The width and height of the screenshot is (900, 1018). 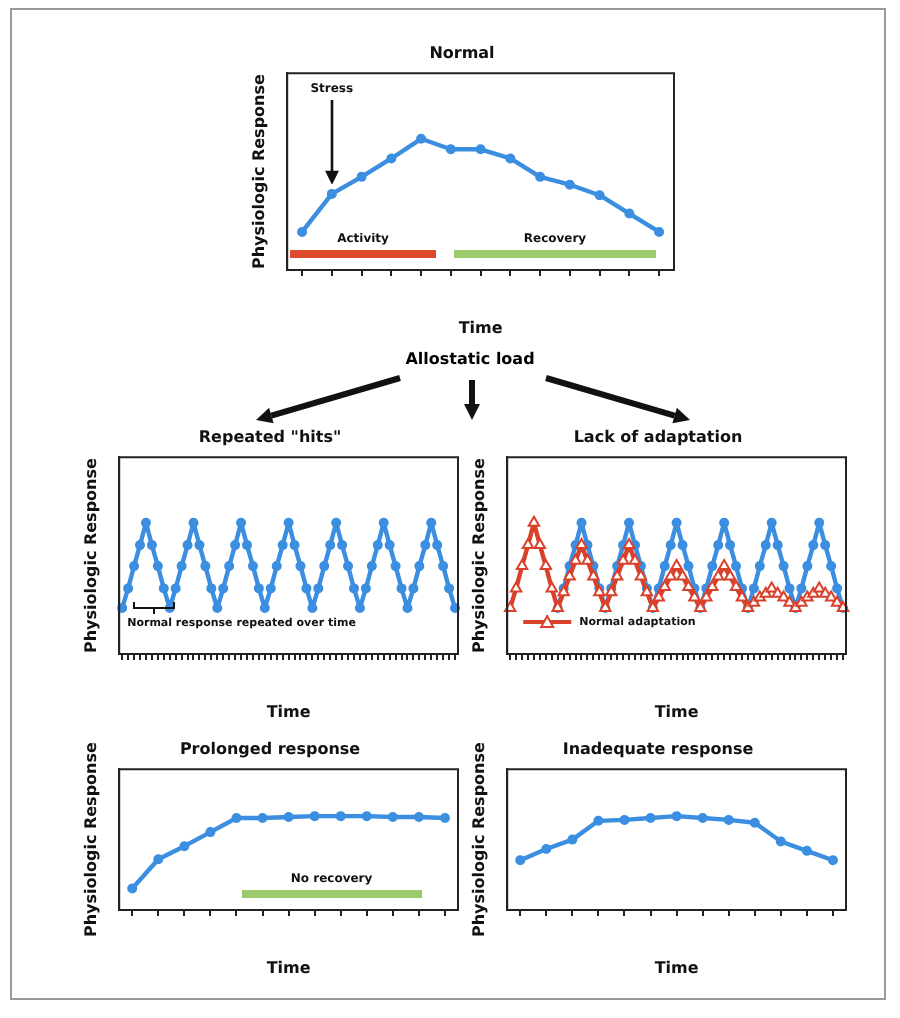 What do you see at coordinates (470, 359) in the screenshot?
I see `text: Allostatic load` at bounding box center [470, 359].